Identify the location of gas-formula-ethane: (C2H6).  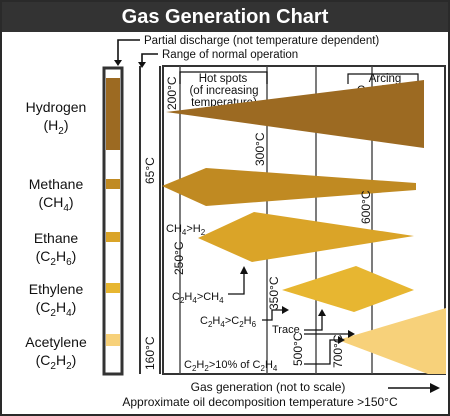
(56, 258).